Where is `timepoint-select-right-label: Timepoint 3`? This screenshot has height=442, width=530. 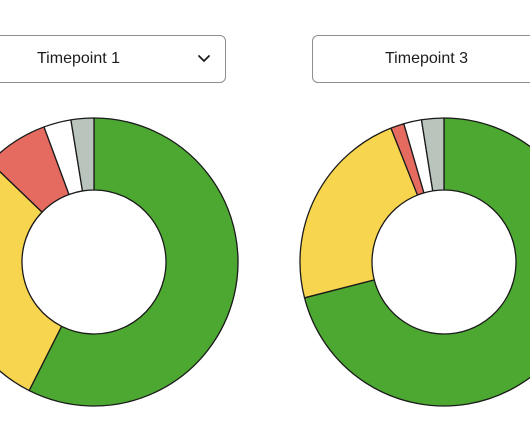 timepoint-select-right-label: Timepoint 3 is located at coordinates (426, 58).